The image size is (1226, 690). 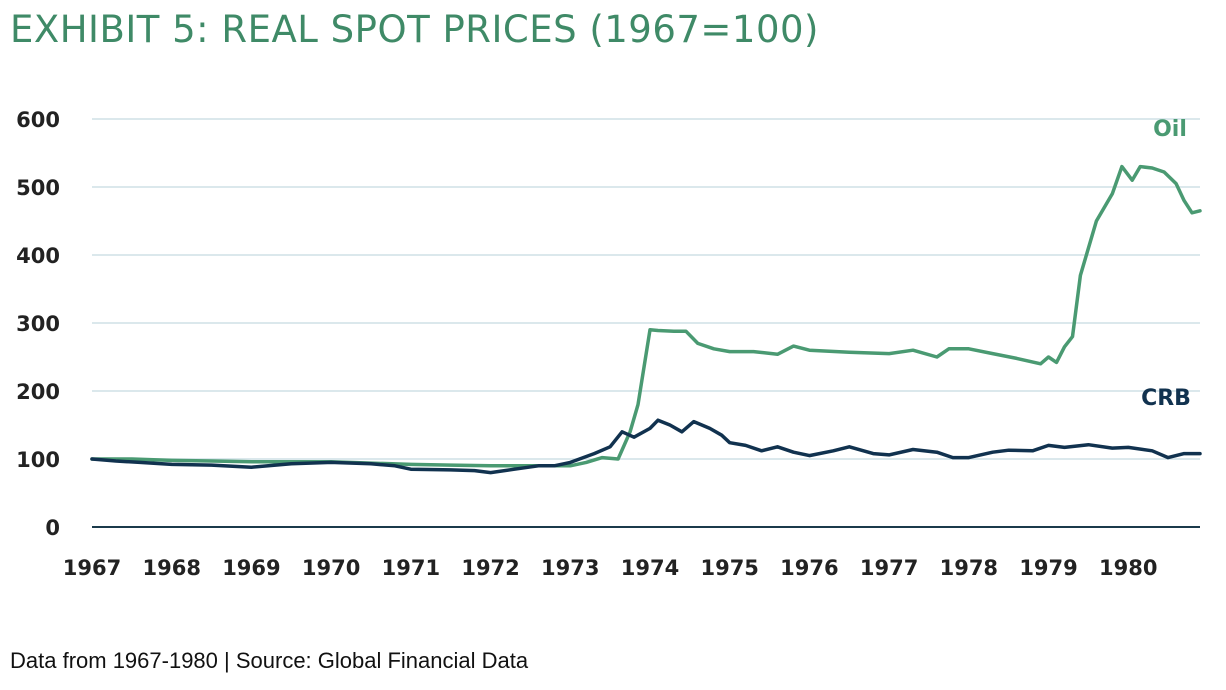 I want to click on y-tick-label-300: 300, so click(x=38, y=324).